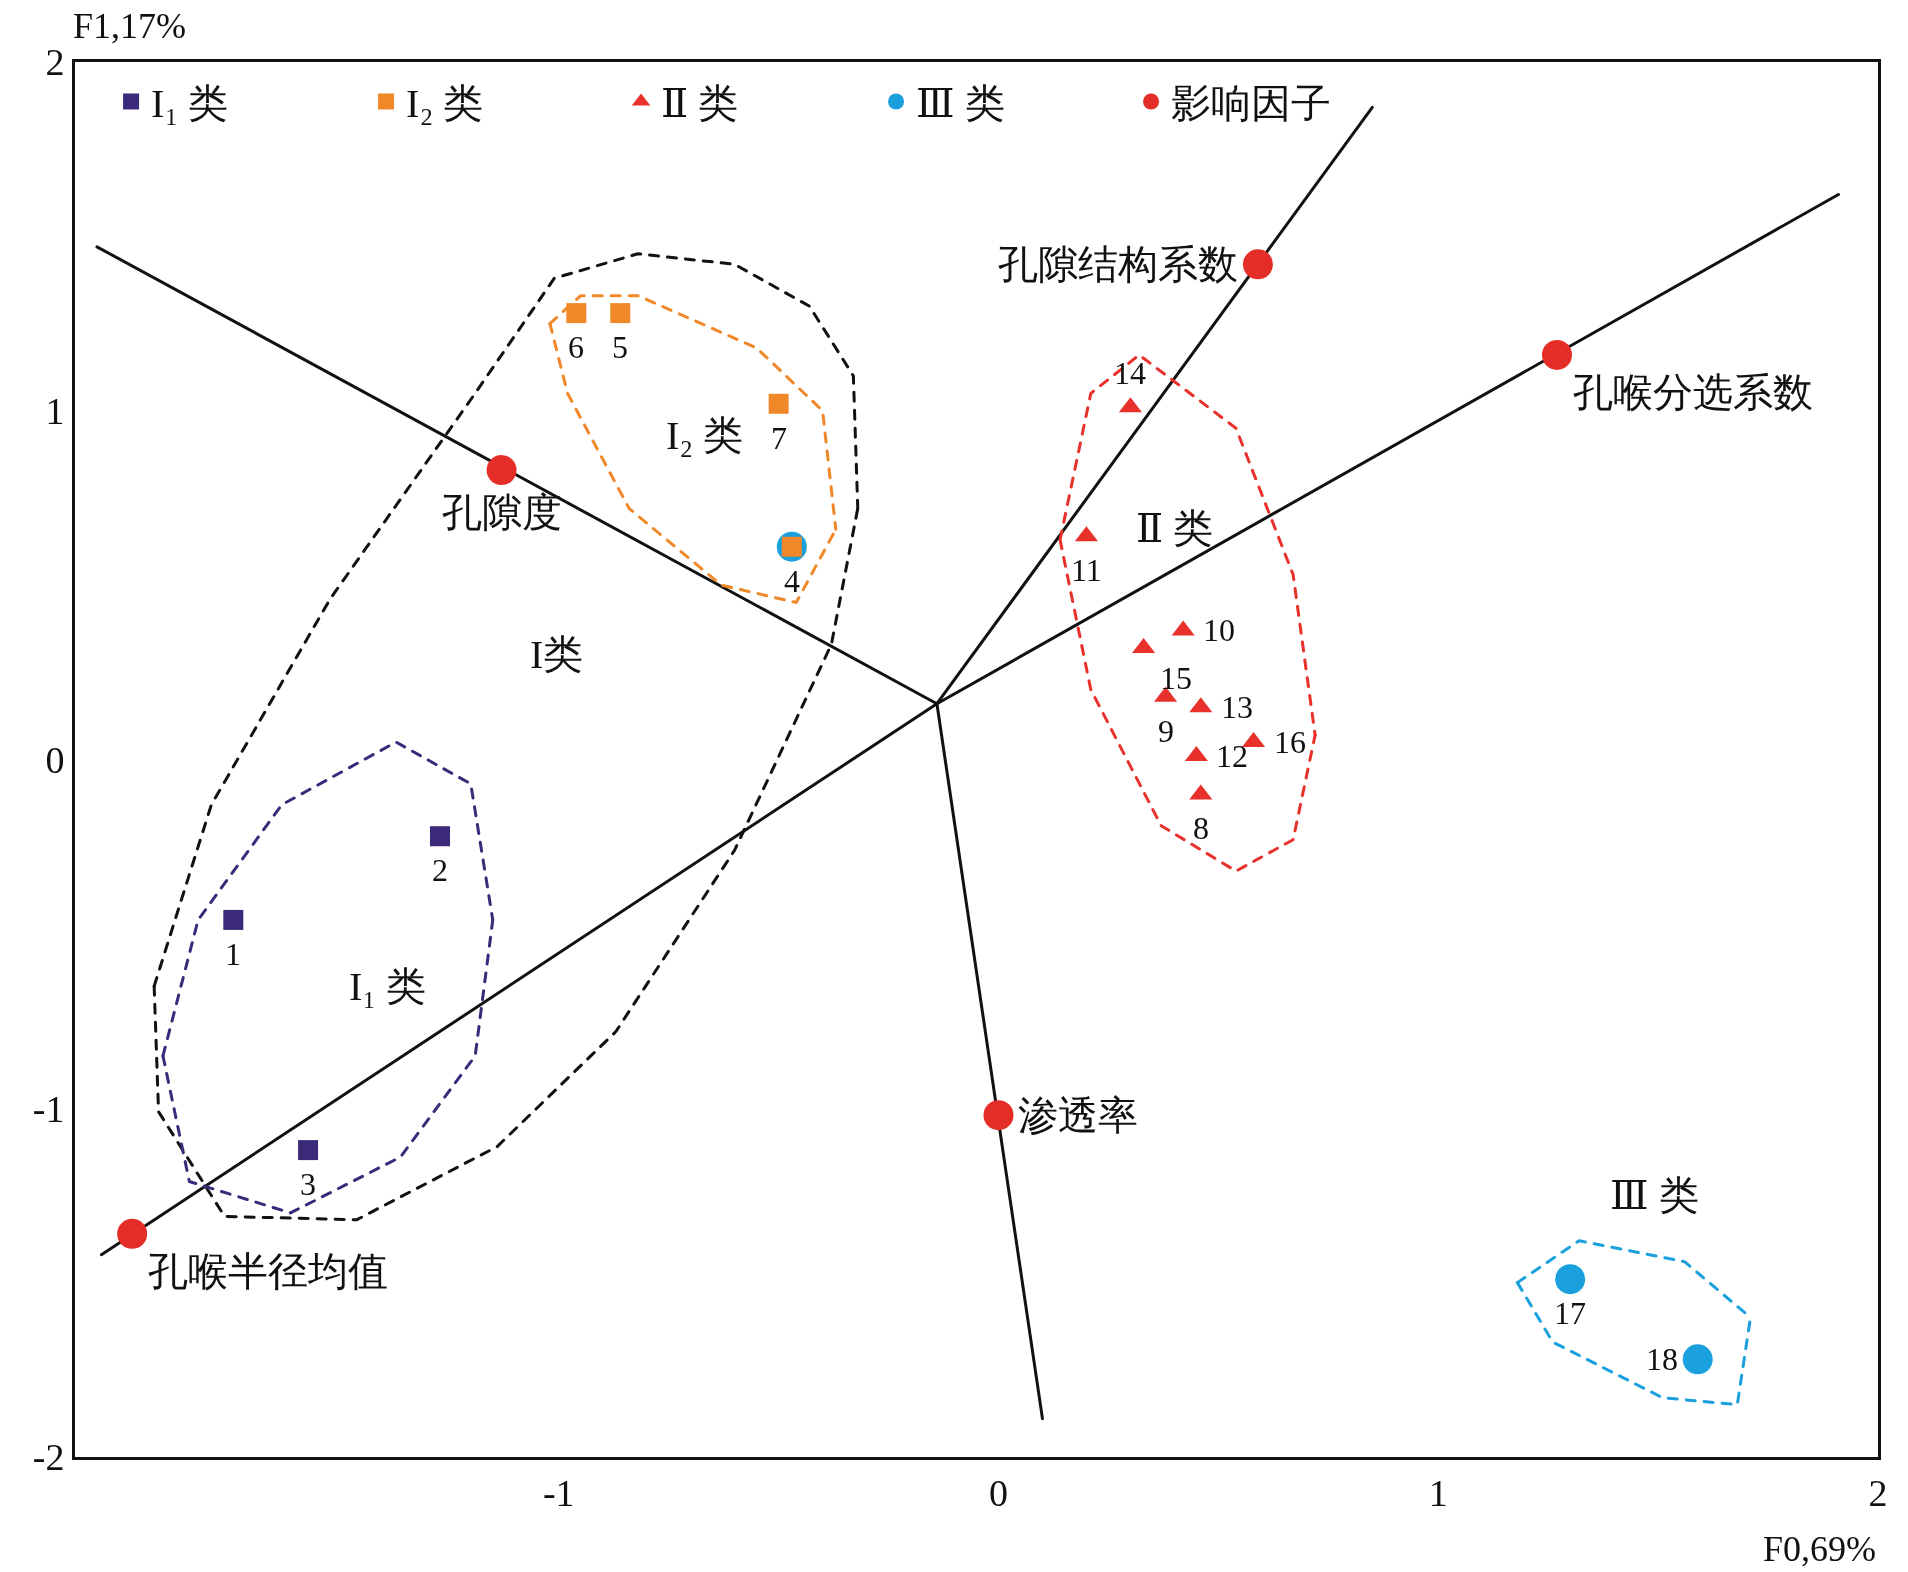  Describe the element at coordinates (308, 1184) in the screenshot. I see `annotation: 3` at that location.